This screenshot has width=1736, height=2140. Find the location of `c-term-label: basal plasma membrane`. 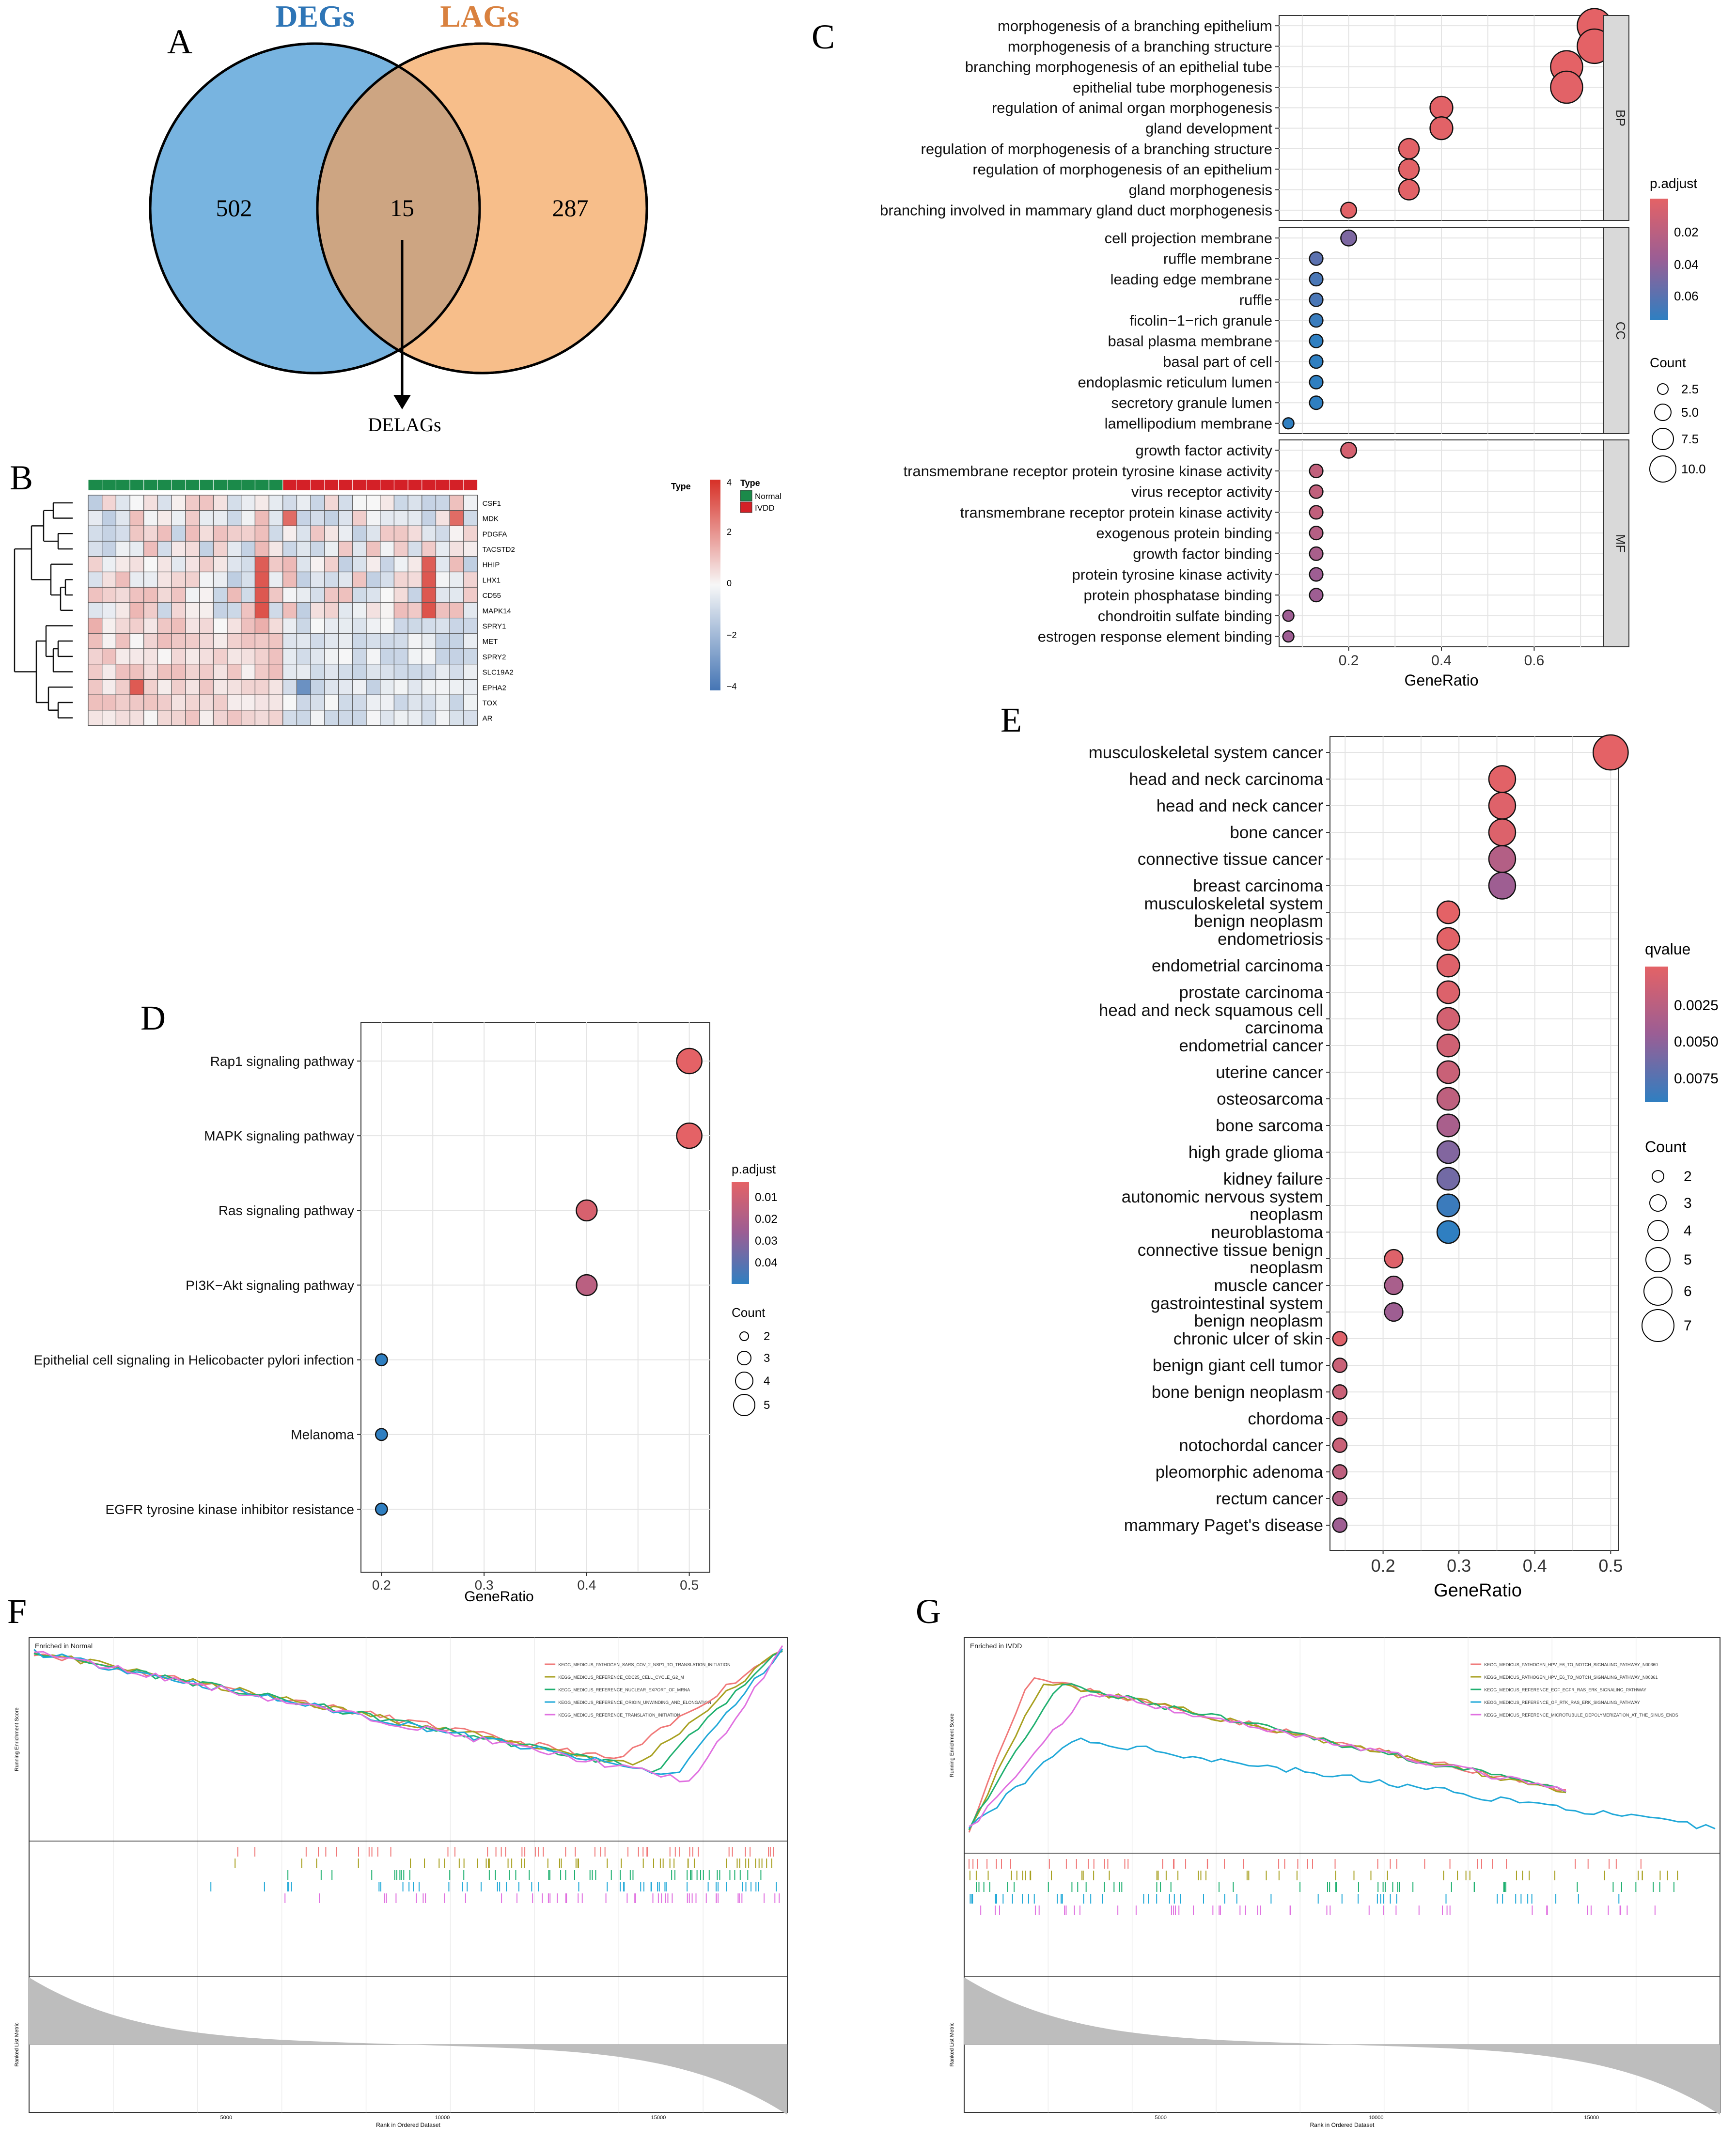

c-term-label: basal plasma membrane is located at coordinates (1190, 341).